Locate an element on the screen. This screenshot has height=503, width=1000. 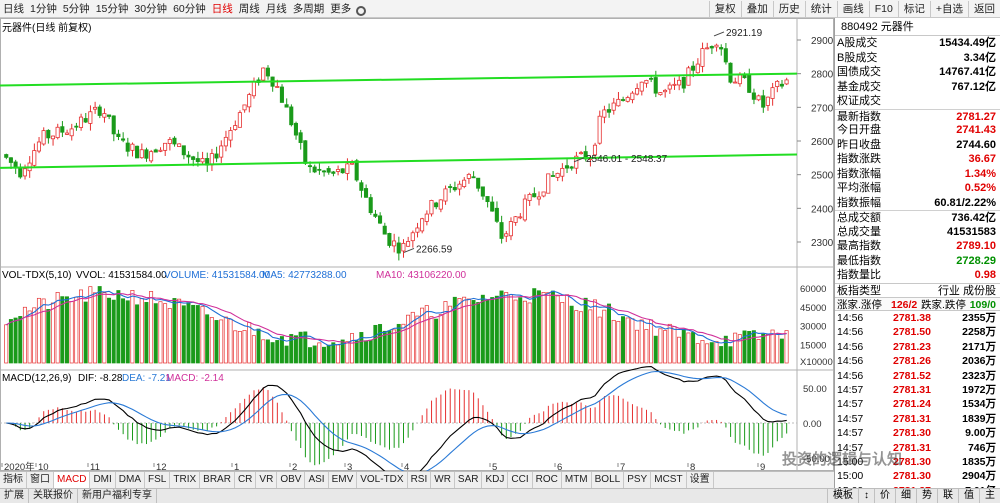
toolbar-button-3: 统计 is located at coordinates (820, 9).